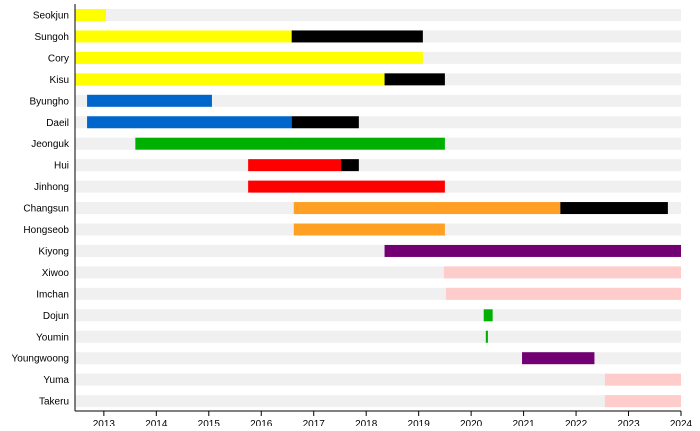 This screenshot has width=700, height=431. What do you see at coordinates (51, 187) in the screenshot?
I see `row-label: Jinhong` at bounding box center [51, 187].